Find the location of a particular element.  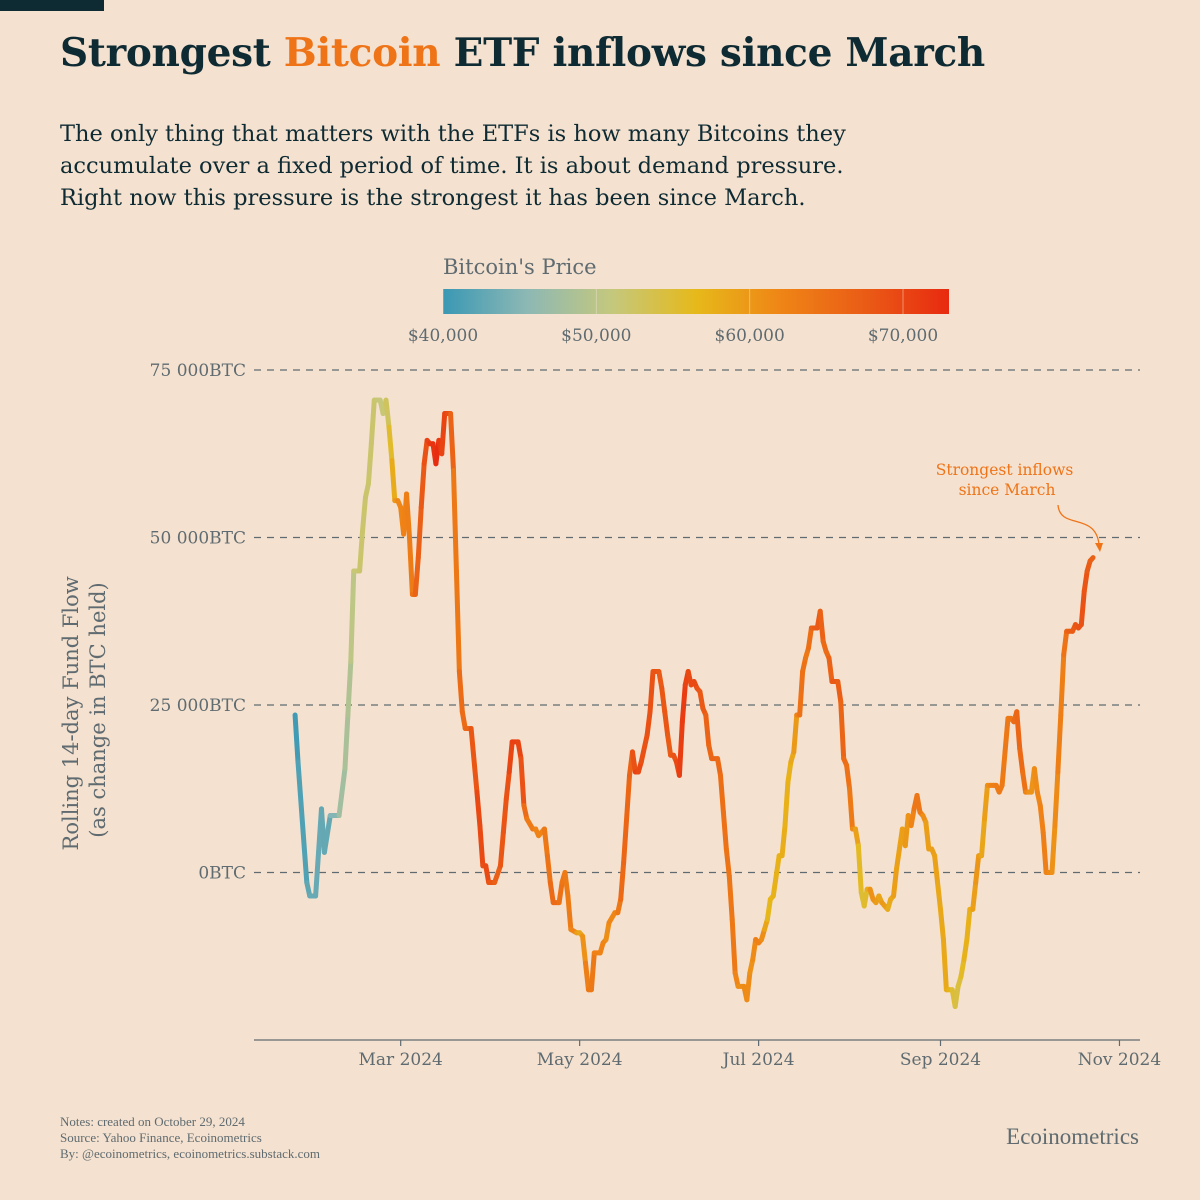

colorbar-ticks: $40,000 $50,000 $60,000 $70,000 is located at coordinates (673, 317).